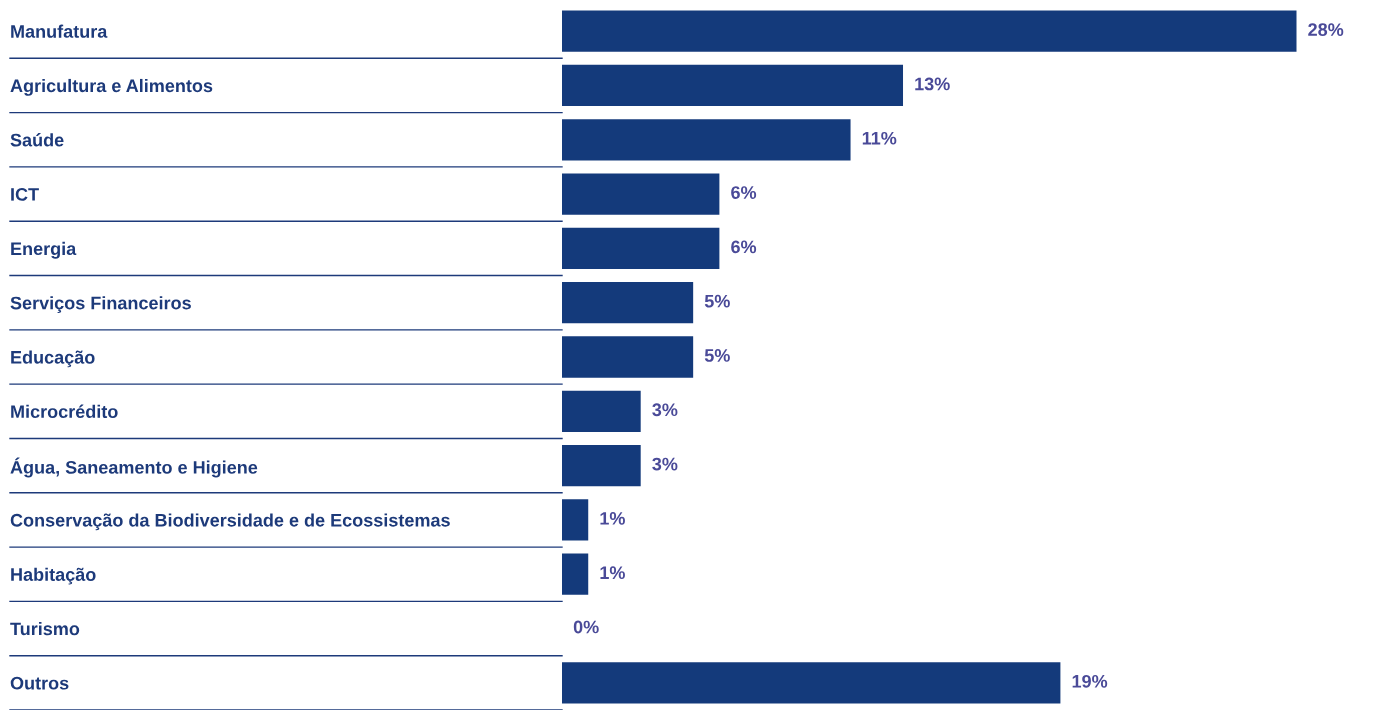 The height and width of the screenshot is (710, 1381). What do you see at coordinates (45, 629) in the screenshot?
I see `y-tick-label: Turismo` at bounding box center [45, 629].